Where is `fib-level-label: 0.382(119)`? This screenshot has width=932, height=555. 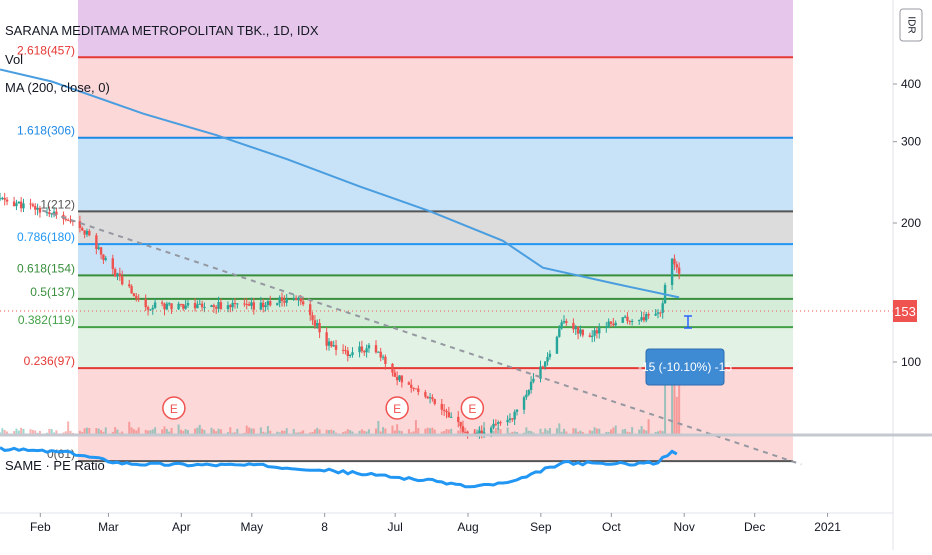
fib-level-label: 0.382(119) is located at coordinates (46, 320).